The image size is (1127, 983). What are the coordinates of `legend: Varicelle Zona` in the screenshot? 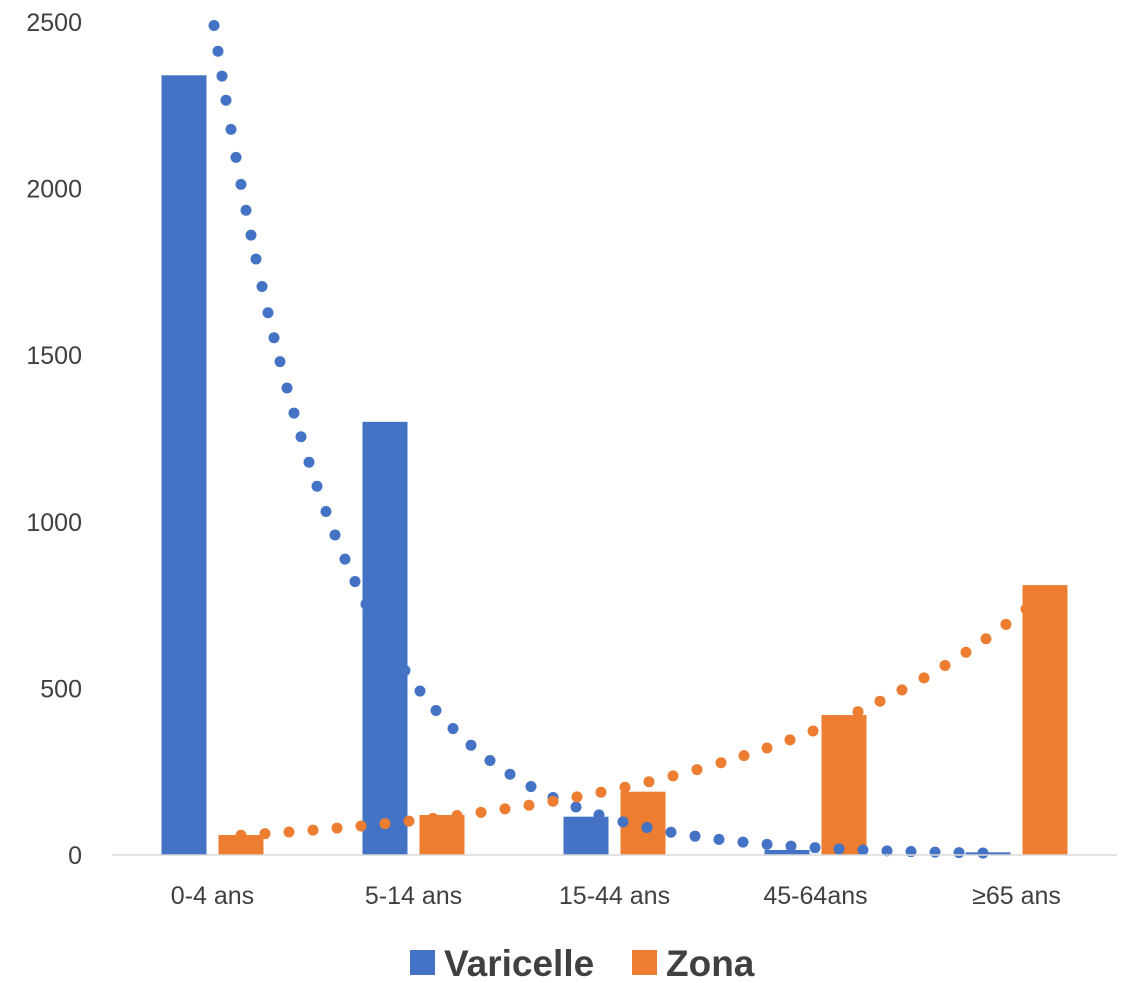 It's located at (582, 963).